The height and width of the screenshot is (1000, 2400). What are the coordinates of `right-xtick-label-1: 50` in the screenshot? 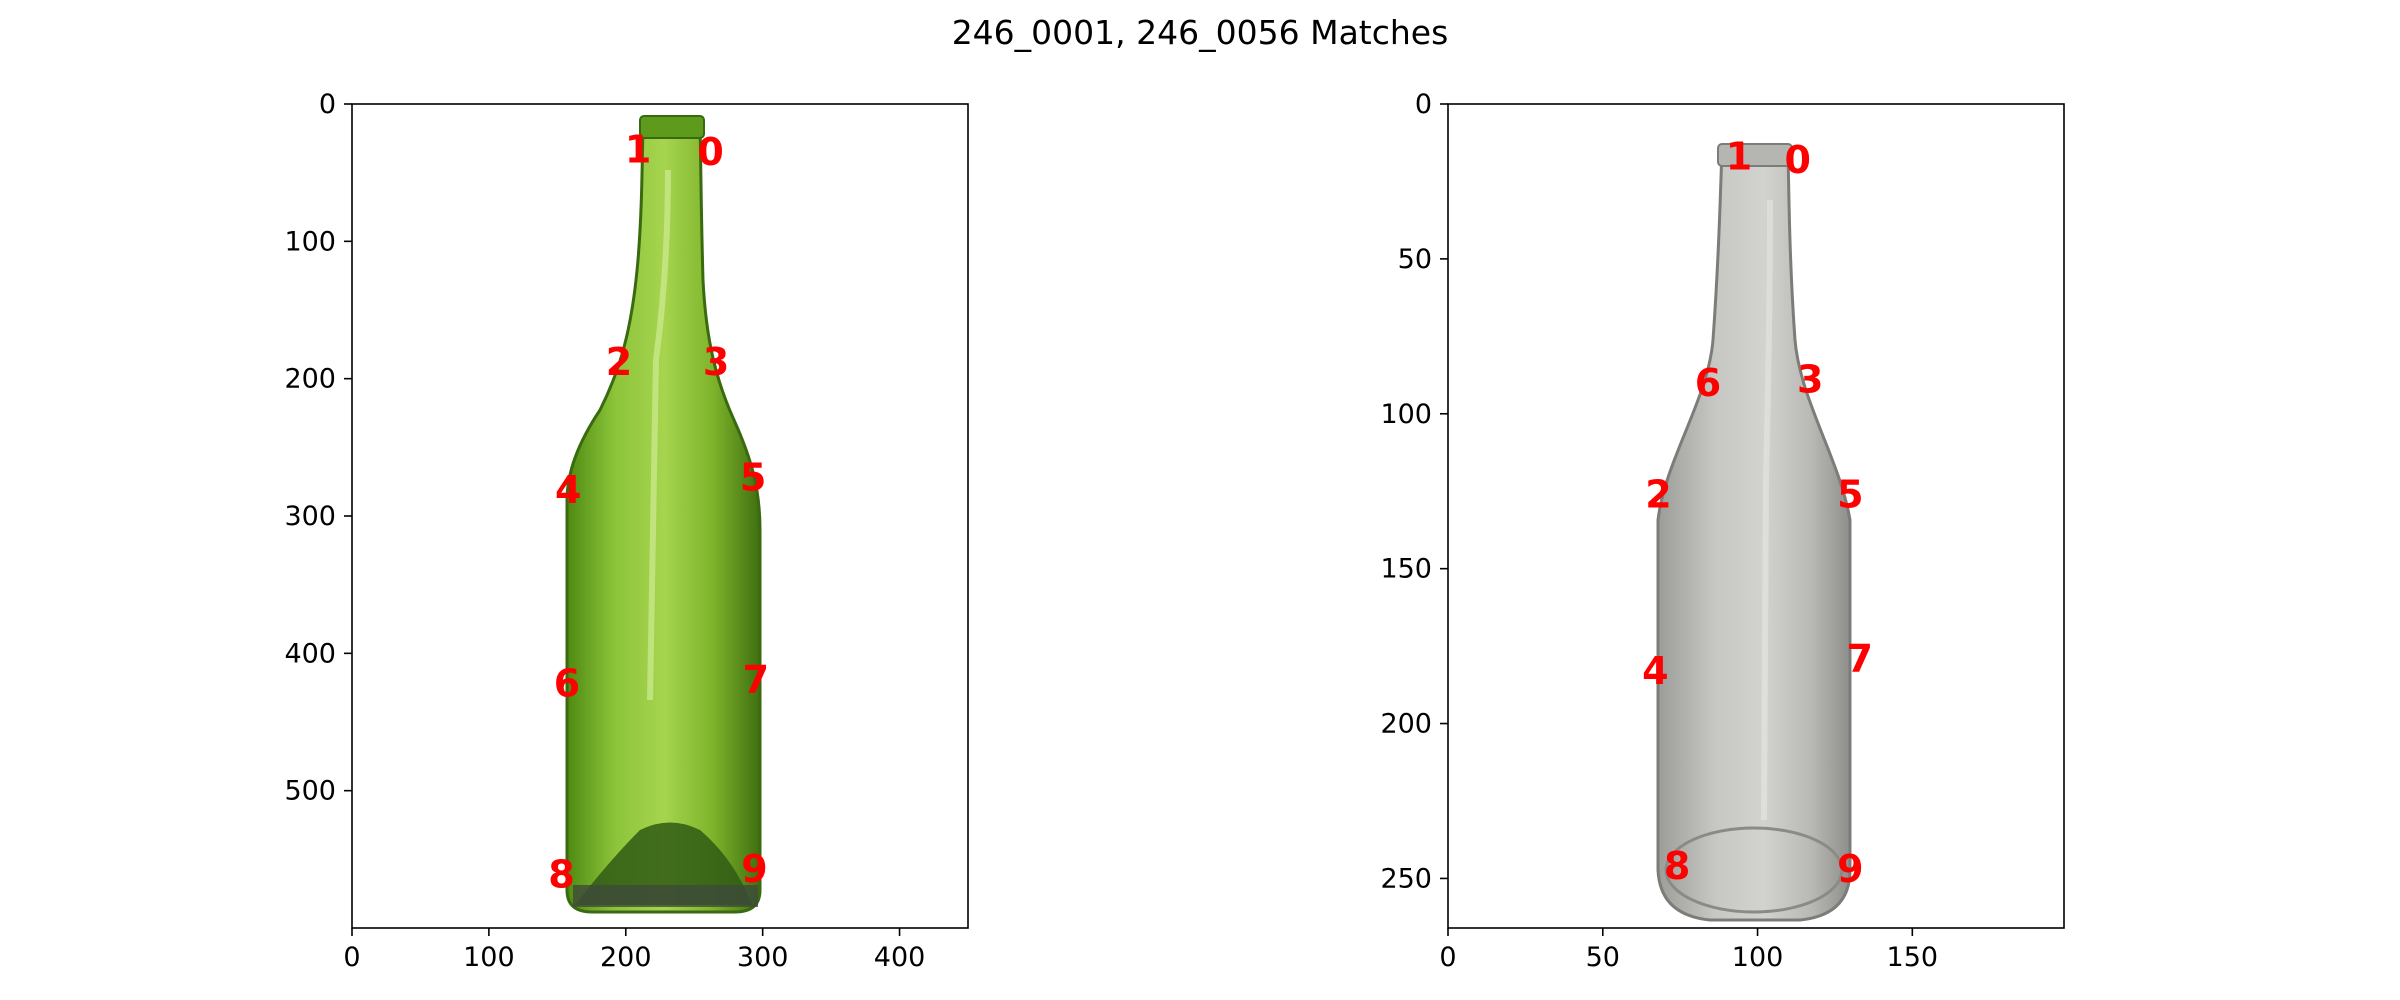 It's located at (1603, 957).